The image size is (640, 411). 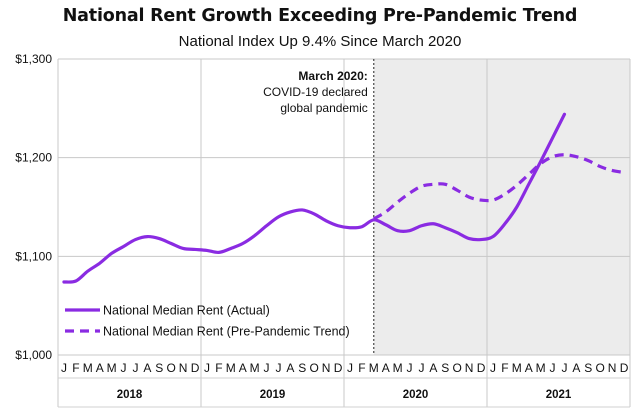 What do you see at coordinates (498, 187) in the screenshot?
I see `series-line-trend` at bounding box center [498, 187].